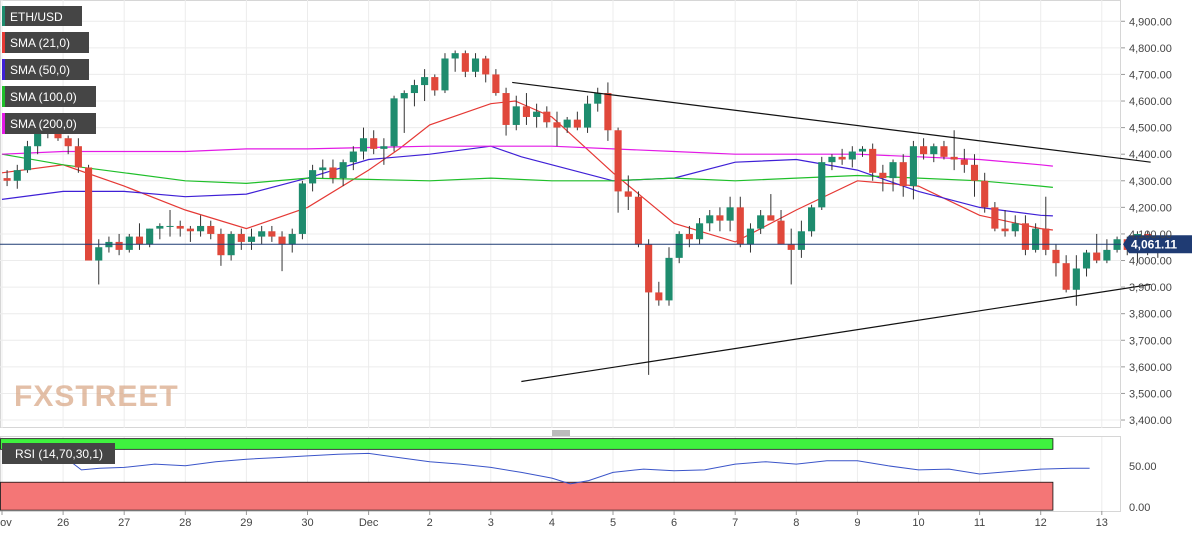  I want to click on time-tick-label: 8, so click(796, 523).